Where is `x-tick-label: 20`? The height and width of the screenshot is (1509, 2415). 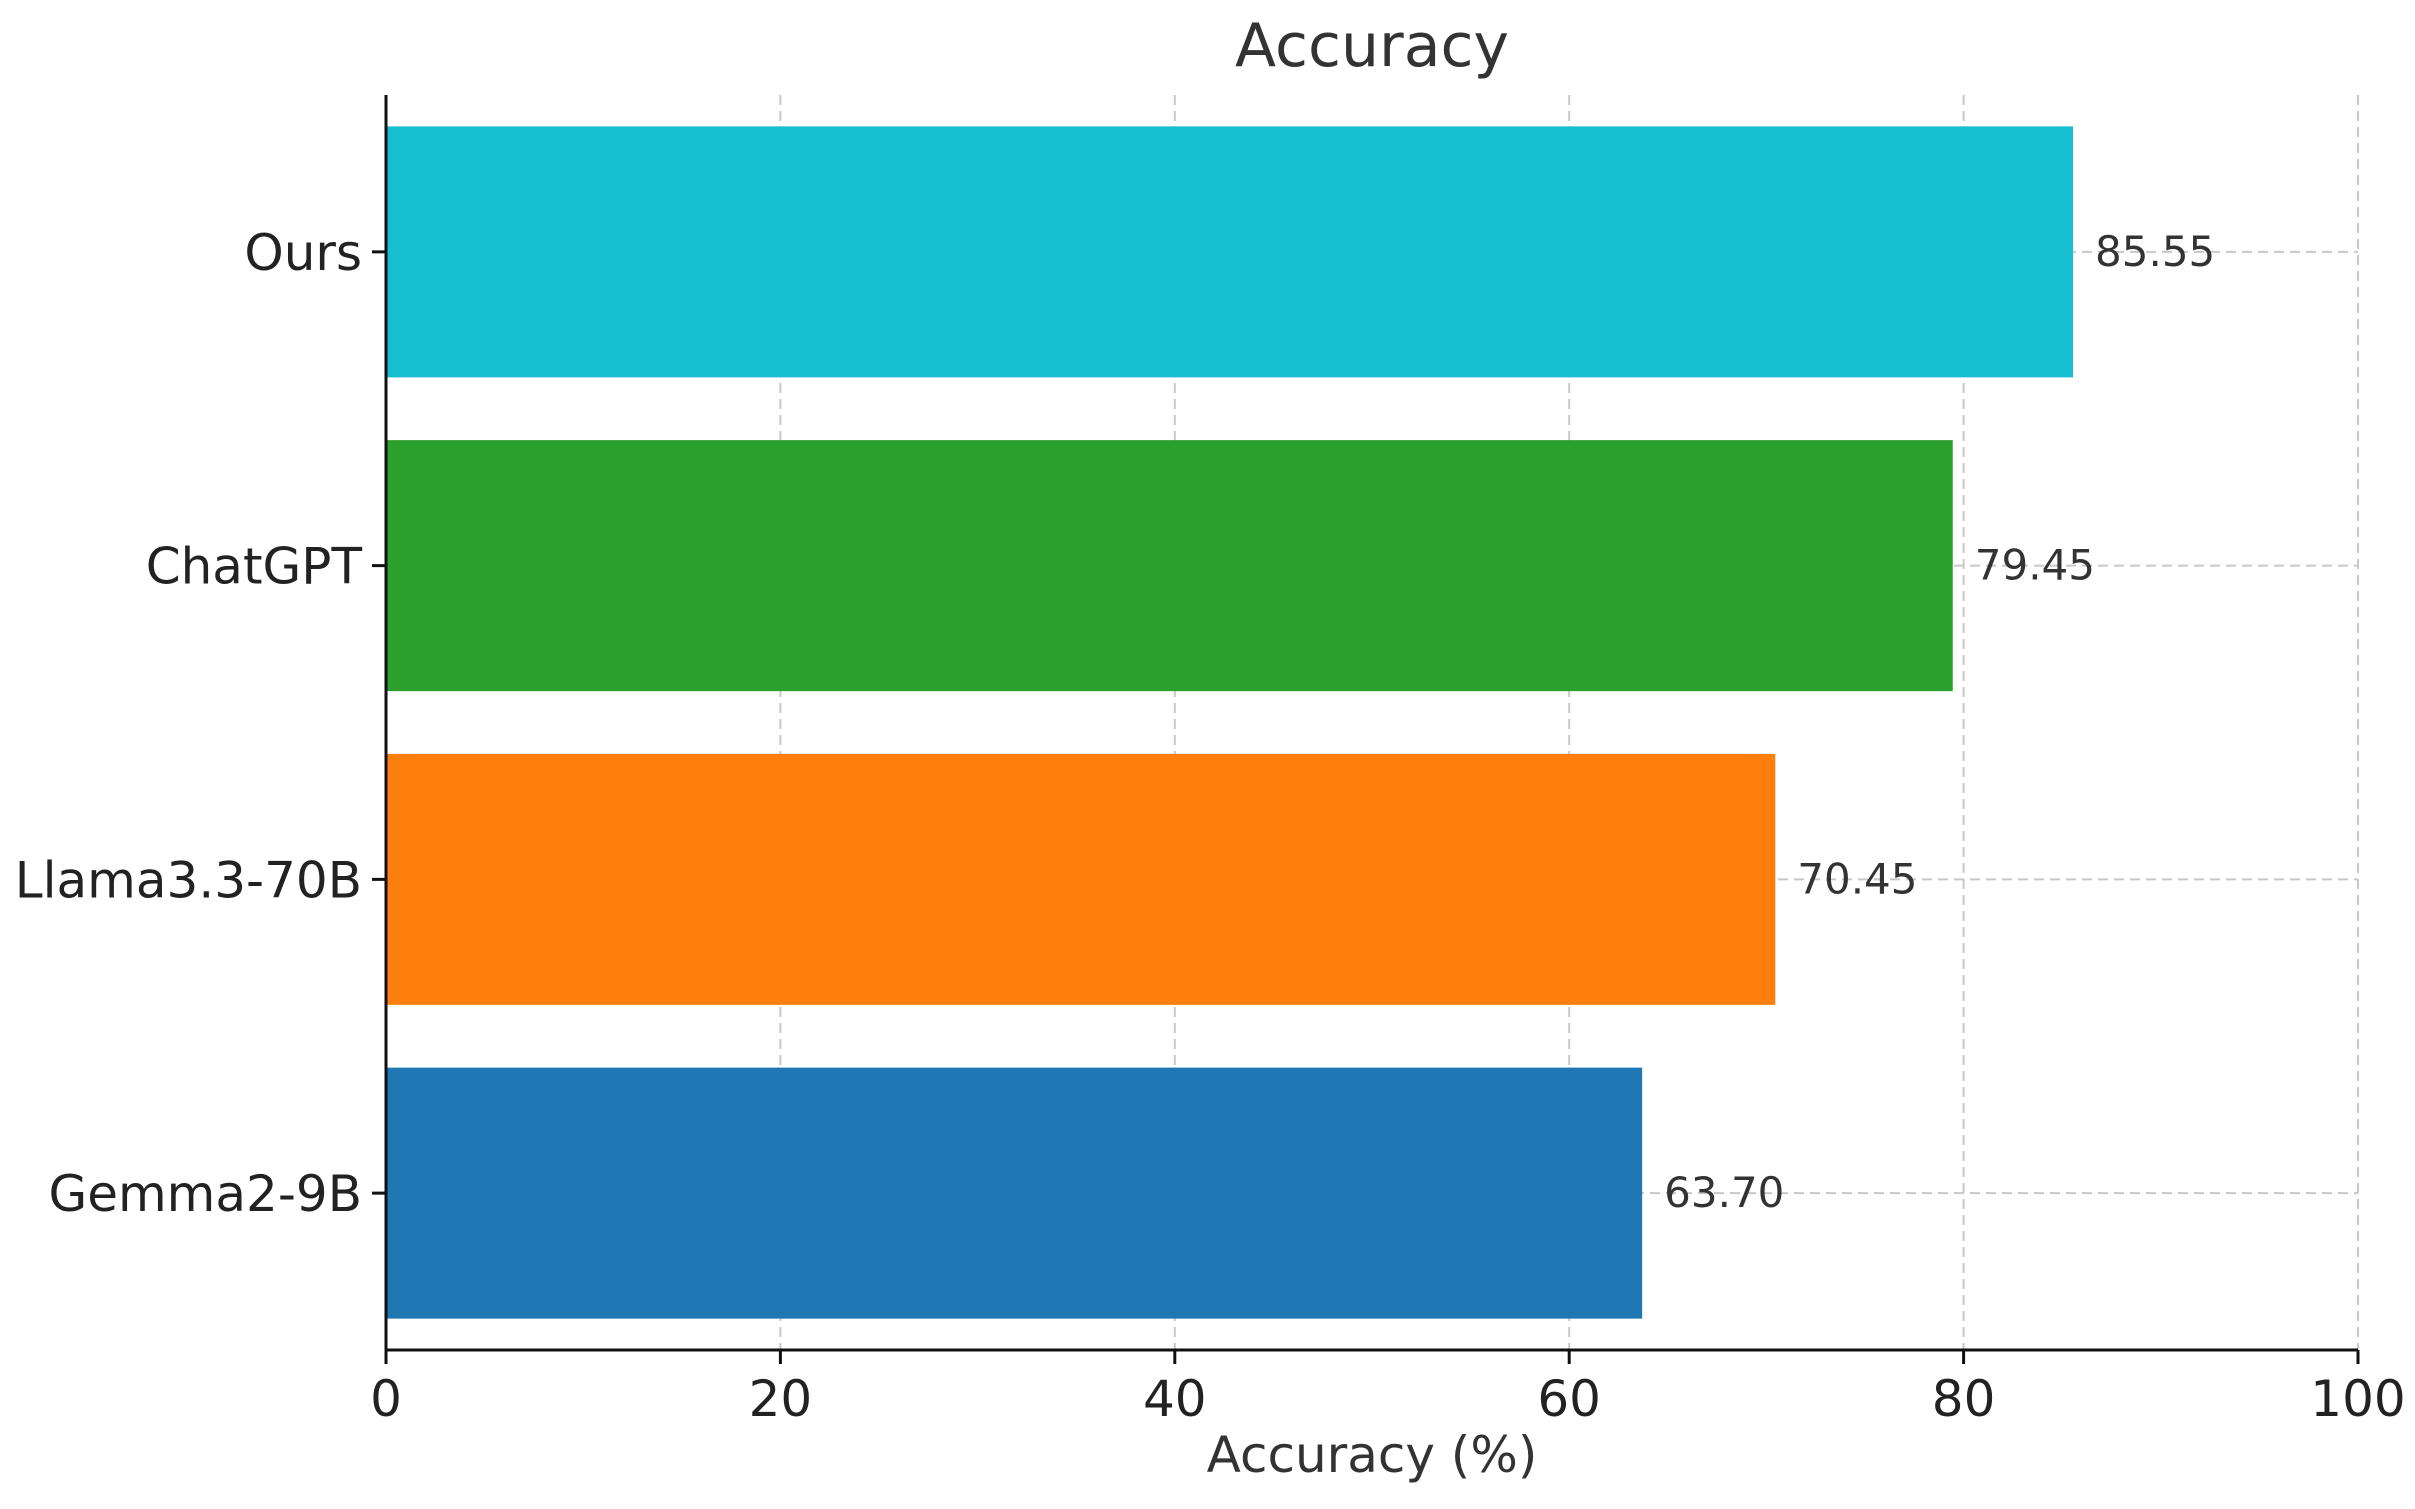 x-tick-label: 20 is located at coordinates (781, 1399).